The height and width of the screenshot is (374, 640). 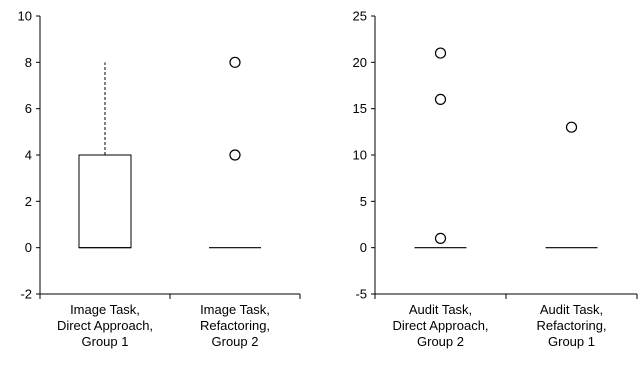 What do you see at coordinates (361, 294) in the screenshot?
I see `y-tick-label: -5` at bounding box center [361, 294].